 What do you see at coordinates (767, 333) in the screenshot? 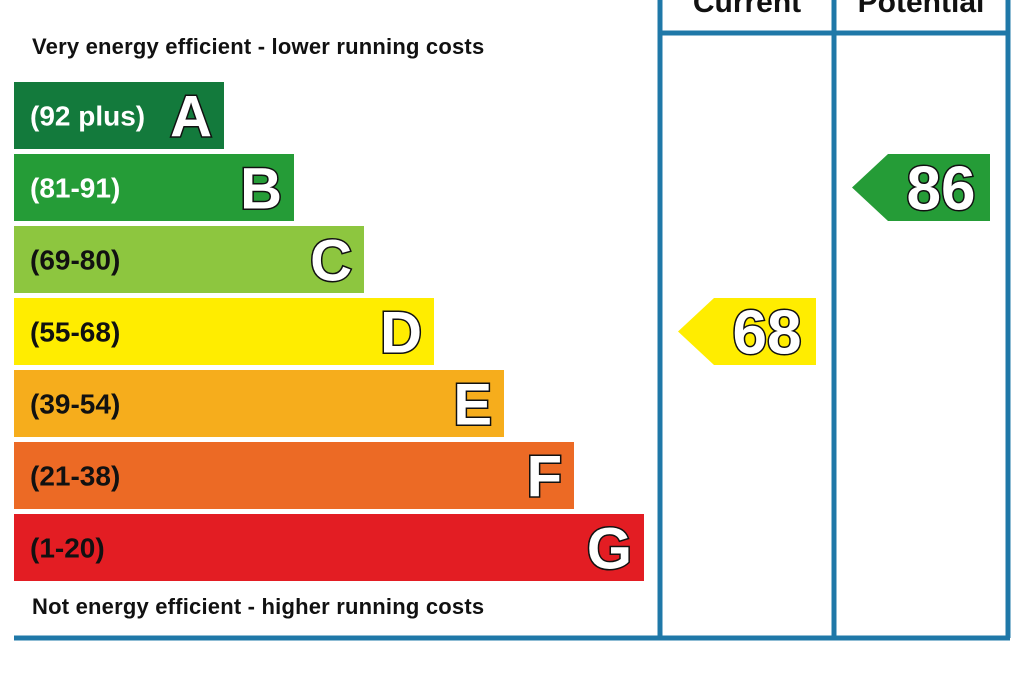
I see `marker-value: 68` at bounding box center [767, 333].